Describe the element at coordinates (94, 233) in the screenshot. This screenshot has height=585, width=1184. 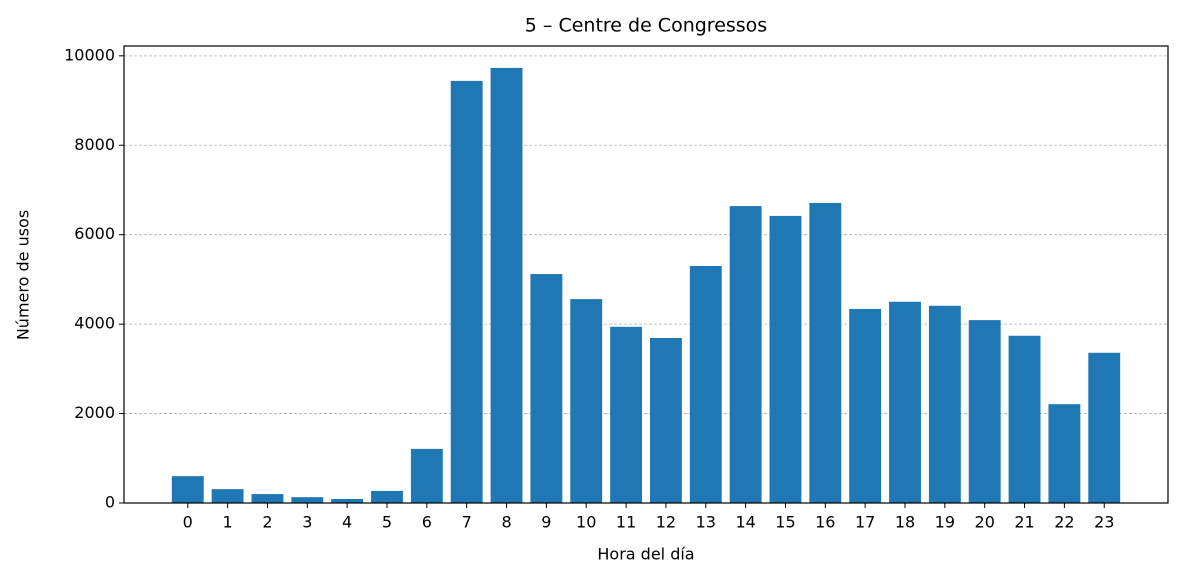
I see `y-tick-label: 6000` at that location.